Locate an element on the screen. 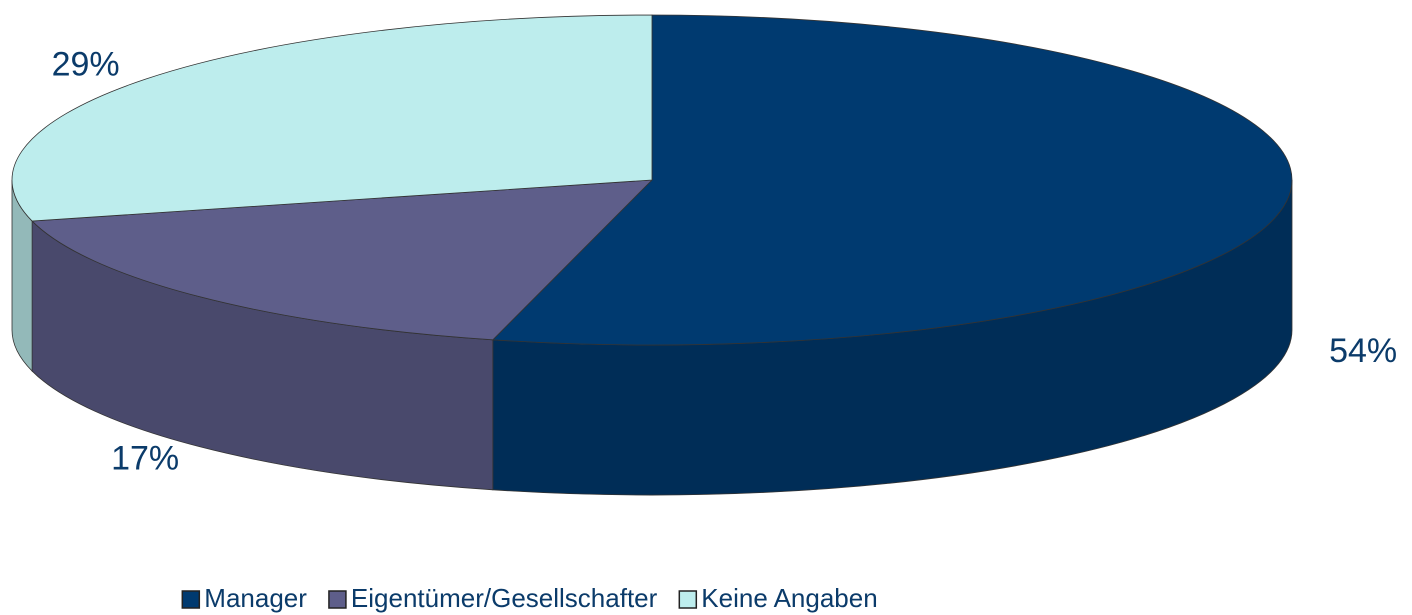 The width and height of the screenshot is (1412, 615). data-label: 17% is located at coordinates (145, 459).